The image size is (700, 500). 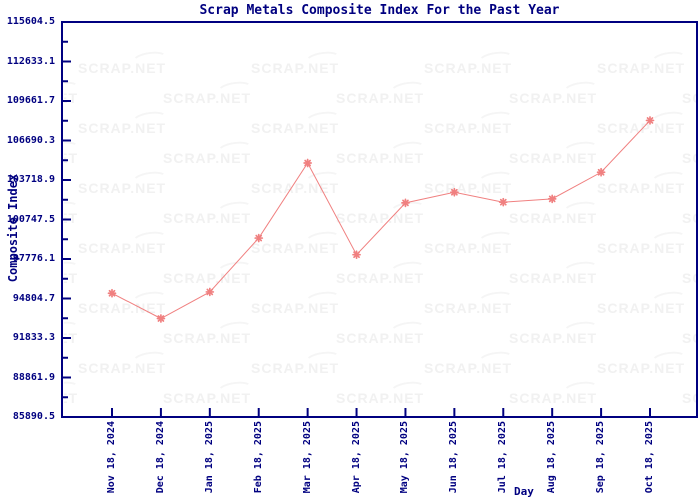 What do you see at coordinates (33, 258) in the screenshot?
I see `y-tick-label: 97776.1` at bounding box center [33, 258].